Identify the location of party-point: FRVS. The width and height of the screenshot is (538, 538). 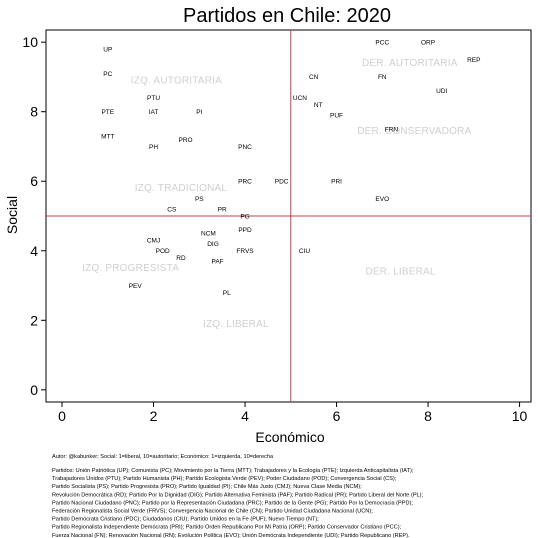
(245, 251).